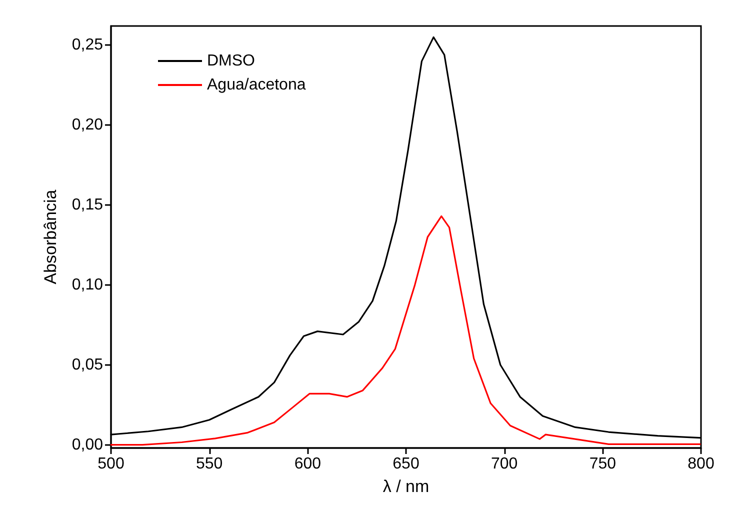  I want to click on legend-label: Agua/acetona, so click(256, 85).